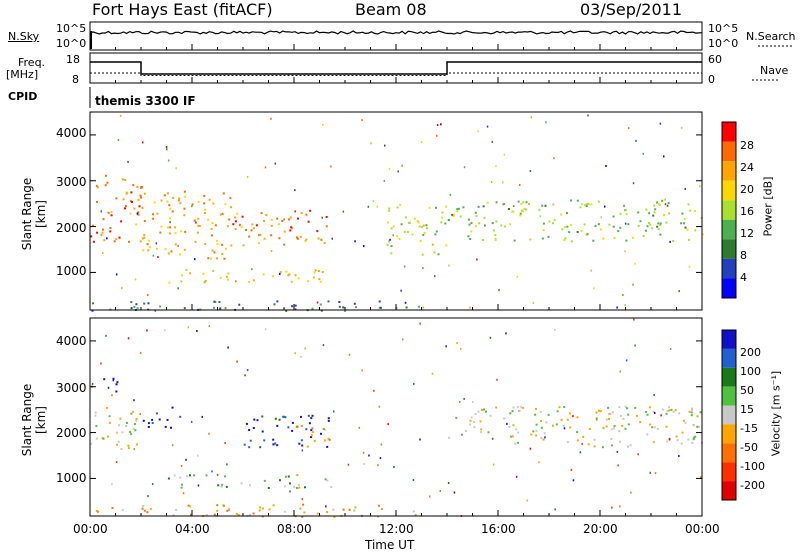 The height and width of the screenshot is (554, 800). What do you see at coordinates (747, 145) in the screenshot?
I see `power-cbar-tick: 28` at bounding box center [747, 145].